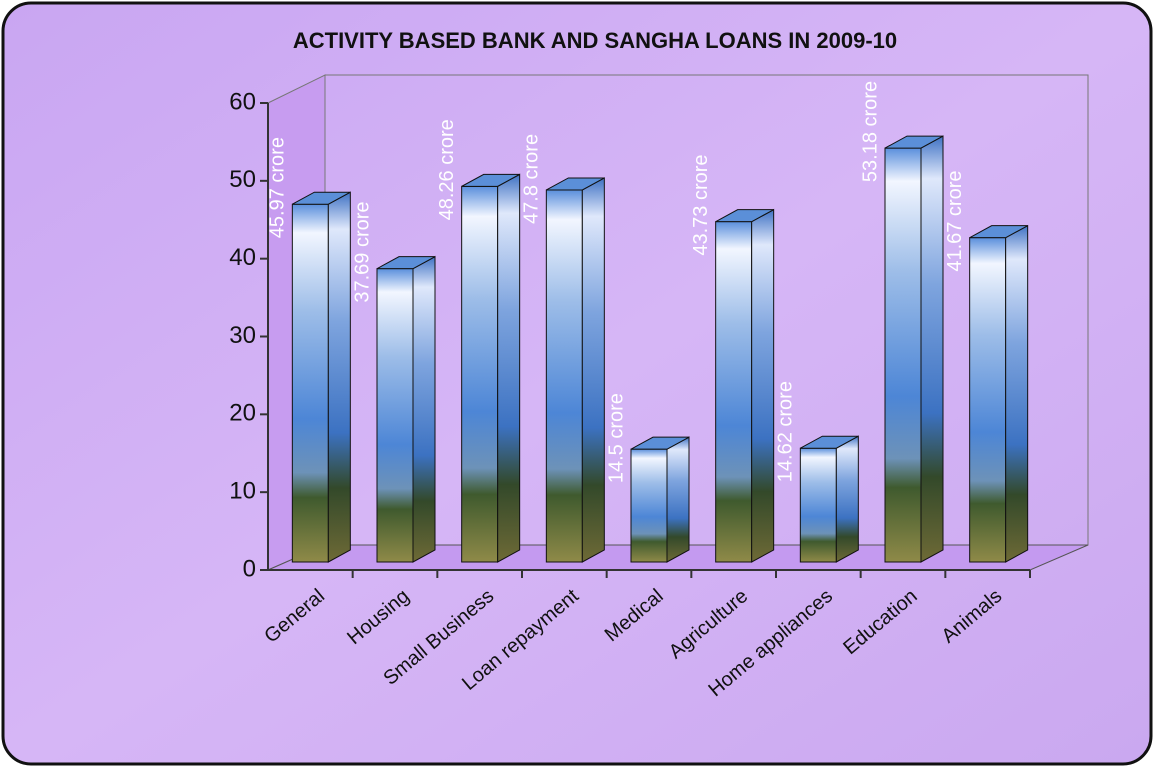 Image resolution: width=1156 pixels, height=774 pixels. Describe the element at coordinates (955, 220) in the screenshot. I see `value-label: 41.67 crore` at that location.